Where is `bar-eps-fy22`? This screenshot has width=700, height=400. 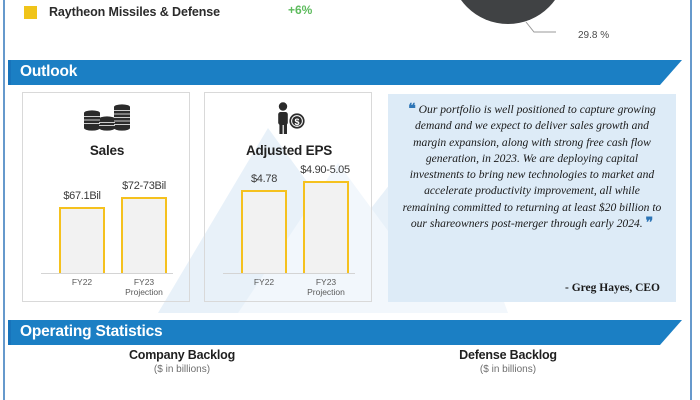 bar-eps-fy22 is located at coordinates (264, 231).